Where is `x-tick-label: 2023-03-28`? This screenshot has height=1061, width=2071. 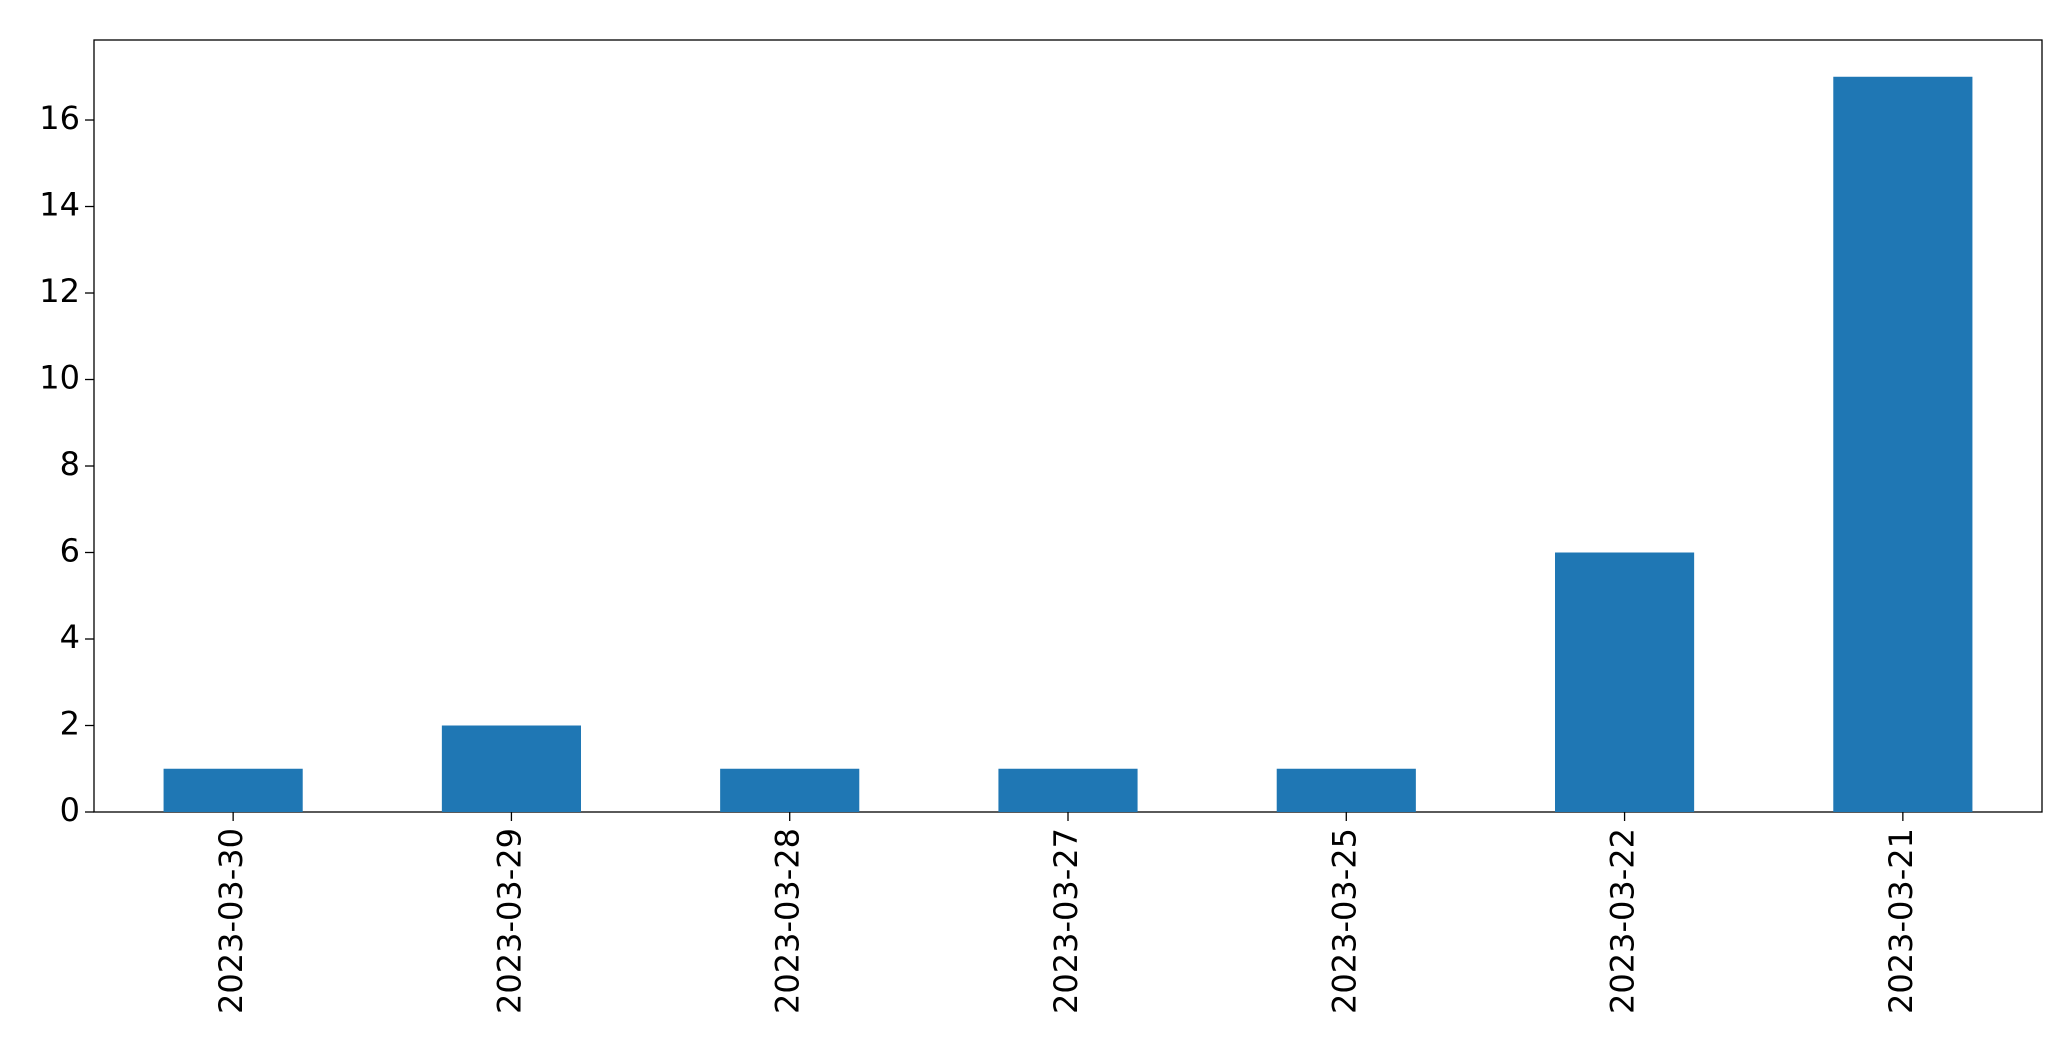
x-tick-label: 2023-03-28 is located at coordinates (788, 921).